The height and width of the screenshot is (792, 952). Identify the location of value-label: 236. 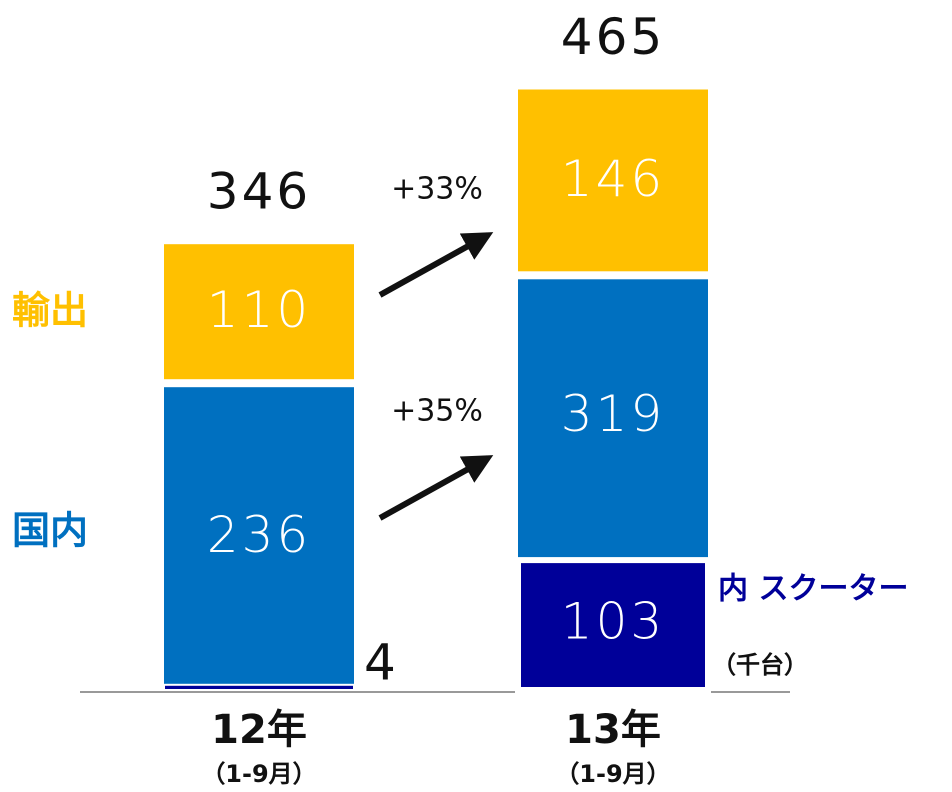
(259, 535).